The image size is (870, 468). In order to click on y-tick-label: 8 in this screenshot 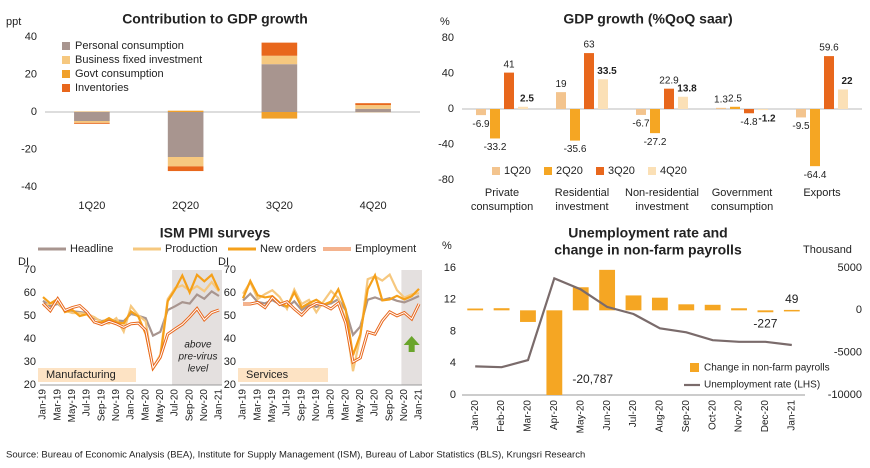, I will do `click(453, 331)`.